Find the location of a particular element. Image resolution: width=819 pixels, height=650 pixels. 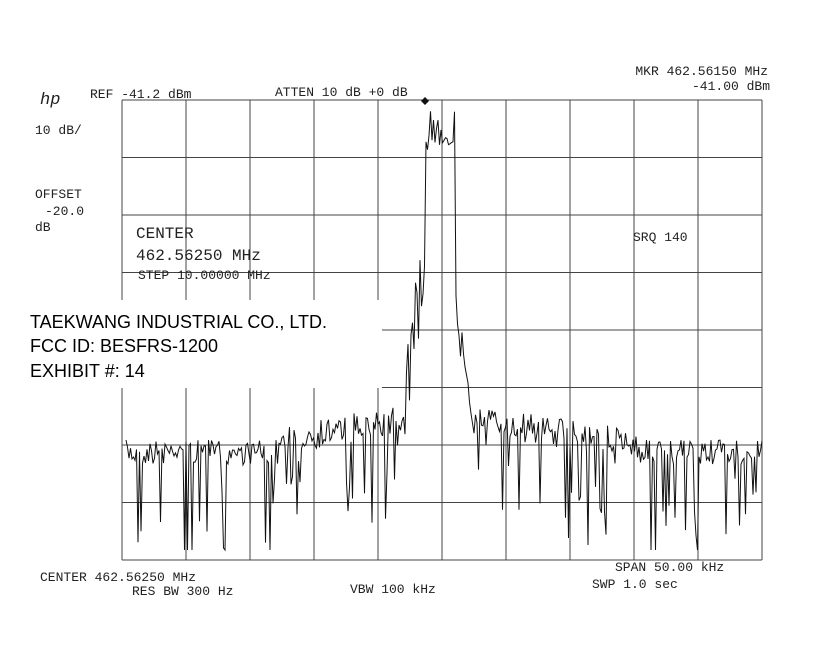

marker-frequency: MKR 462.56150 MHz is located at coordinates (701, 71).